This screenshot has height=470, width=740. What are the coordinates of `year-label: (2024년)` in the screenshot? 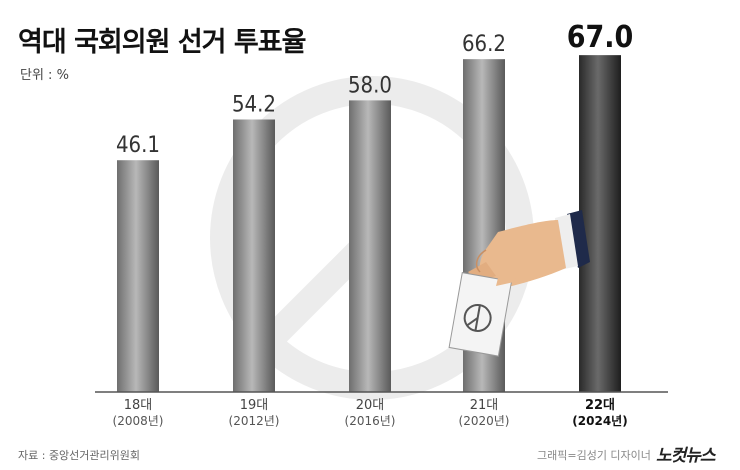 It's located at (599, 421).